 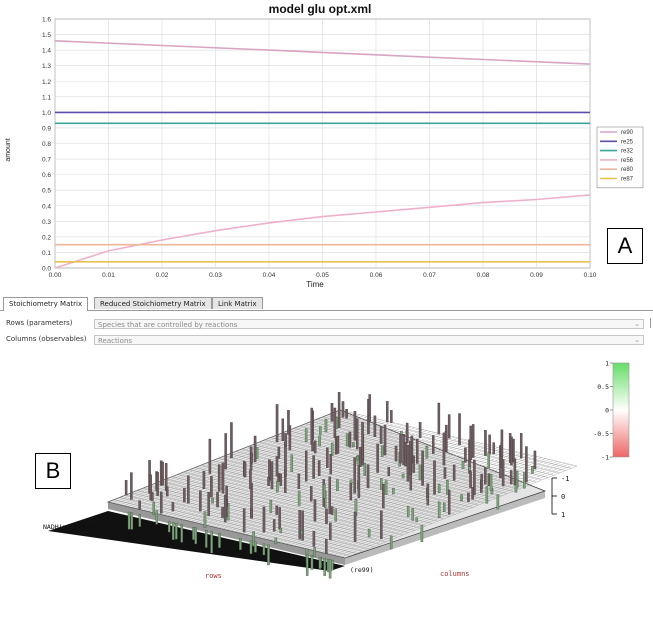 I want to click on plot-wall-side, so click(x=445, y=528).